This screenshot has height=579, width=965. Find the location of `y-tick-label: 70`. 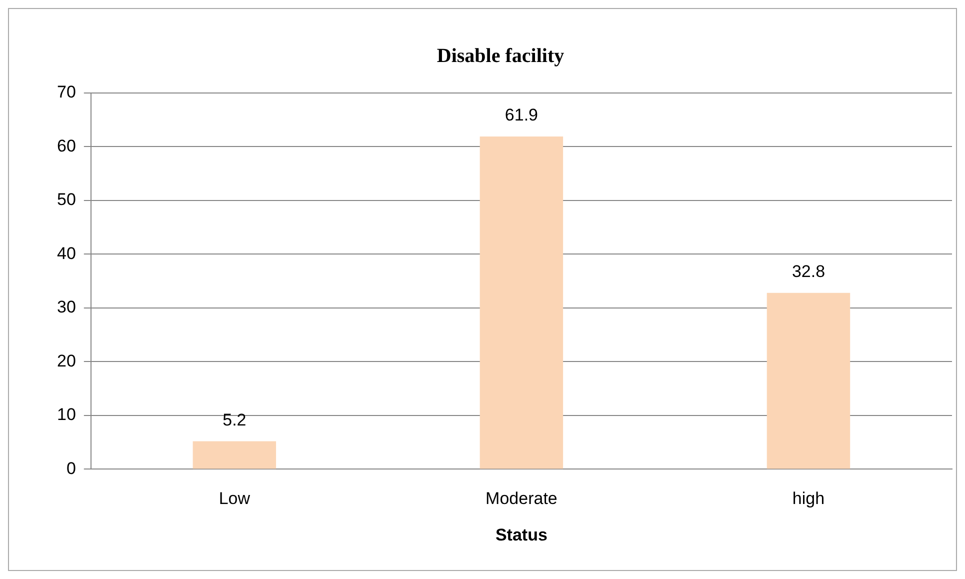

y-tick-label: 70 is located at coordinates (66, 92).